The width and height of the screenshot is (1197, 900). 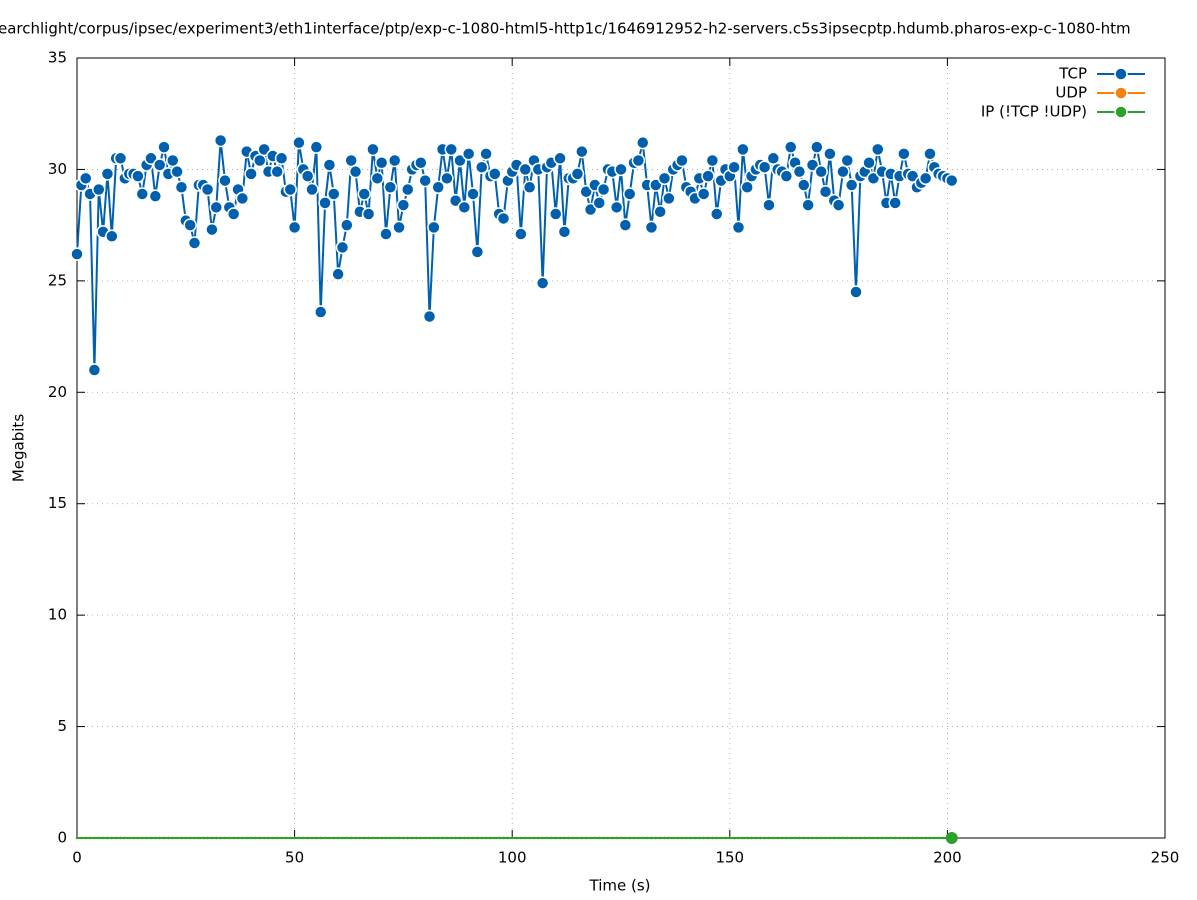 I want to click on y-tick-label: 5, so click(x=62, y=726).